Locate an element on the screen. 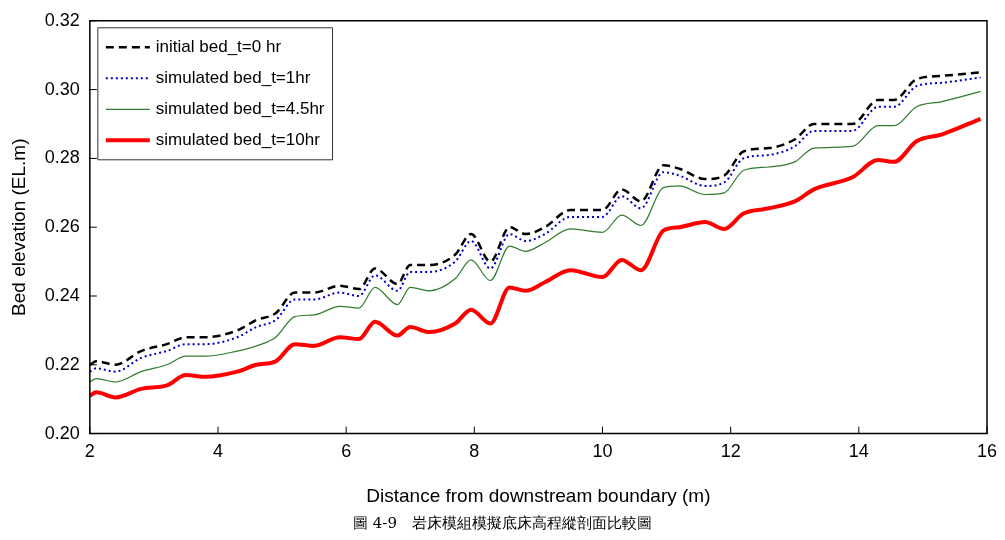  caption: 圖 4-9 岩床模組模擬底床高程縱剖面比較圖 is located at coordinates (502, 523).